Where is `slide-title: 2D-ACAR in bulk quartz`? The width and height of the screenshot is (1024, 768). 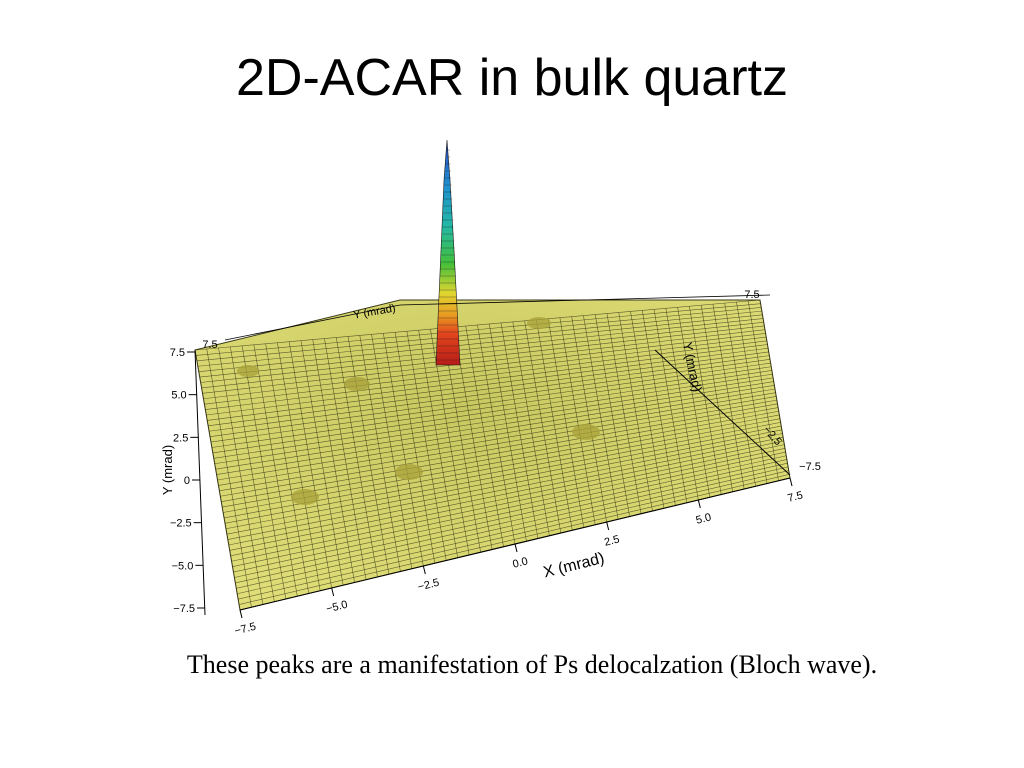
slide-title: 2D-ACAR in bulk quartz is located at coordinates (512, 78).